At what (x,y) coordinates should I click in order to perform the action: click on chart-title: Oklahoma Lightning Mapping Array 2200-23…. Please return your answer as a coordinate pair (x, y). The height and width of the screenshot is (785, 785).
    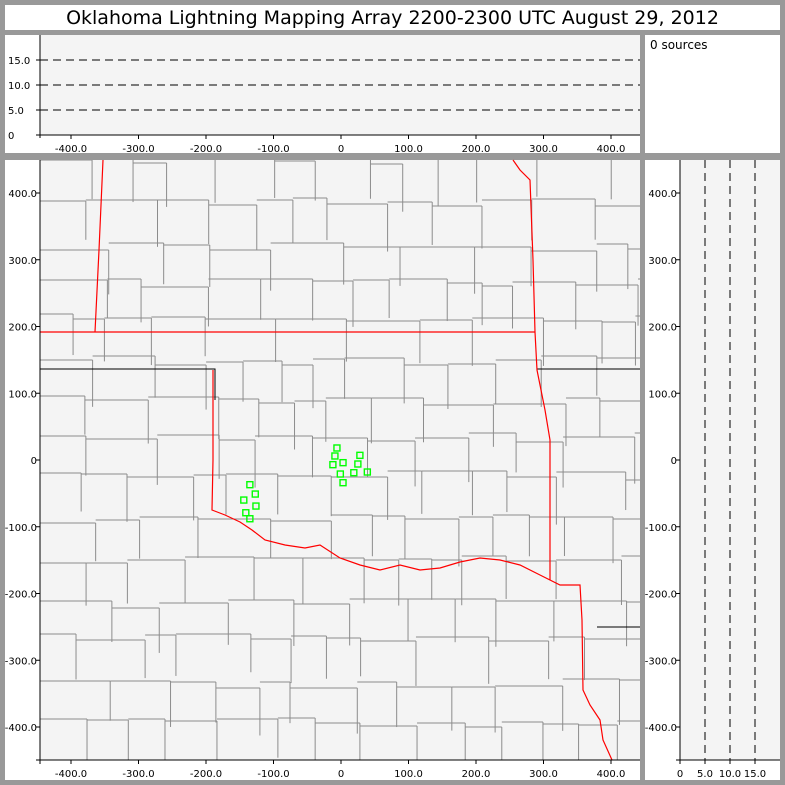
    Looking at the image, I should click on (392, 17).